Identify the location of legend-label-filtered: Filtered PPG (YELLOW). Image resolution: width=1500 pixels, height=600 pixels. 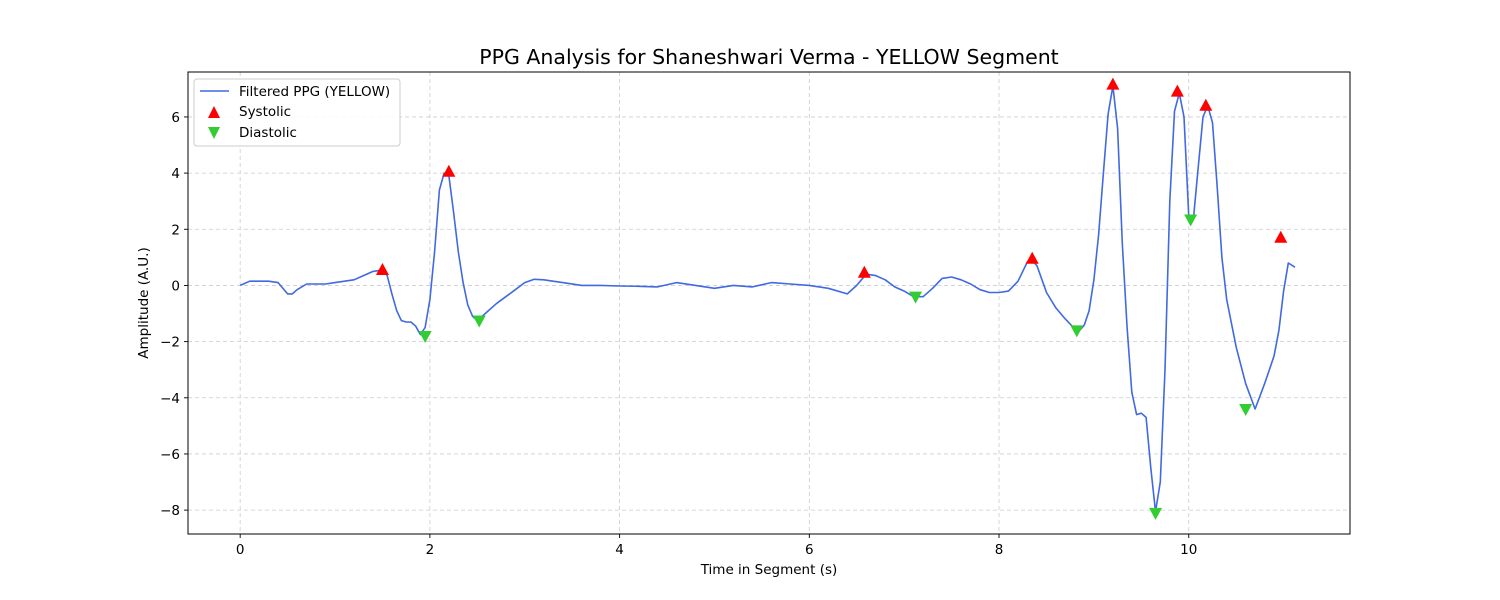
(314, 92).